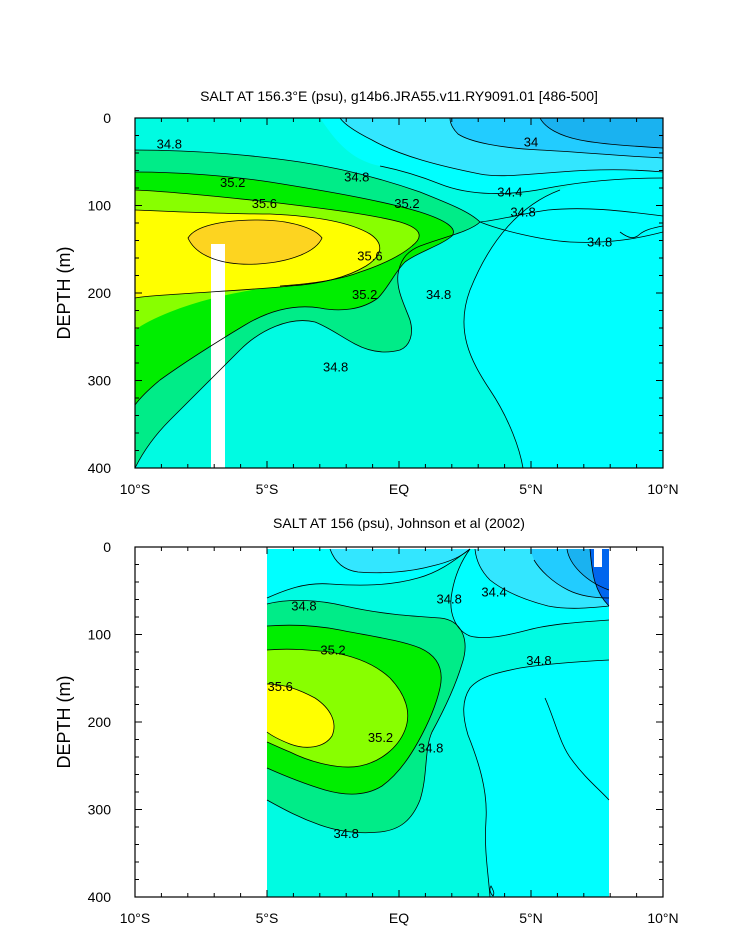  Describe the element at coordinates (277, 218) in the screenshot. I see `contour-35.4-upper` at that location.